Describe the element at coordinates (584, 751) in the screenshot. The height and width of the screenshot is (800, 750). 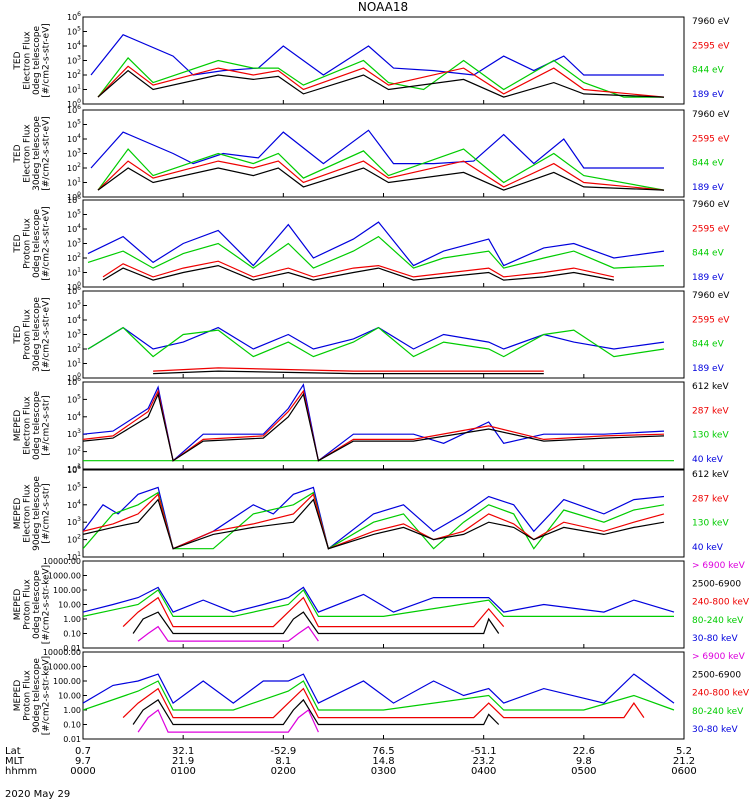
I see `x-tick-label: 22.6` at that location.